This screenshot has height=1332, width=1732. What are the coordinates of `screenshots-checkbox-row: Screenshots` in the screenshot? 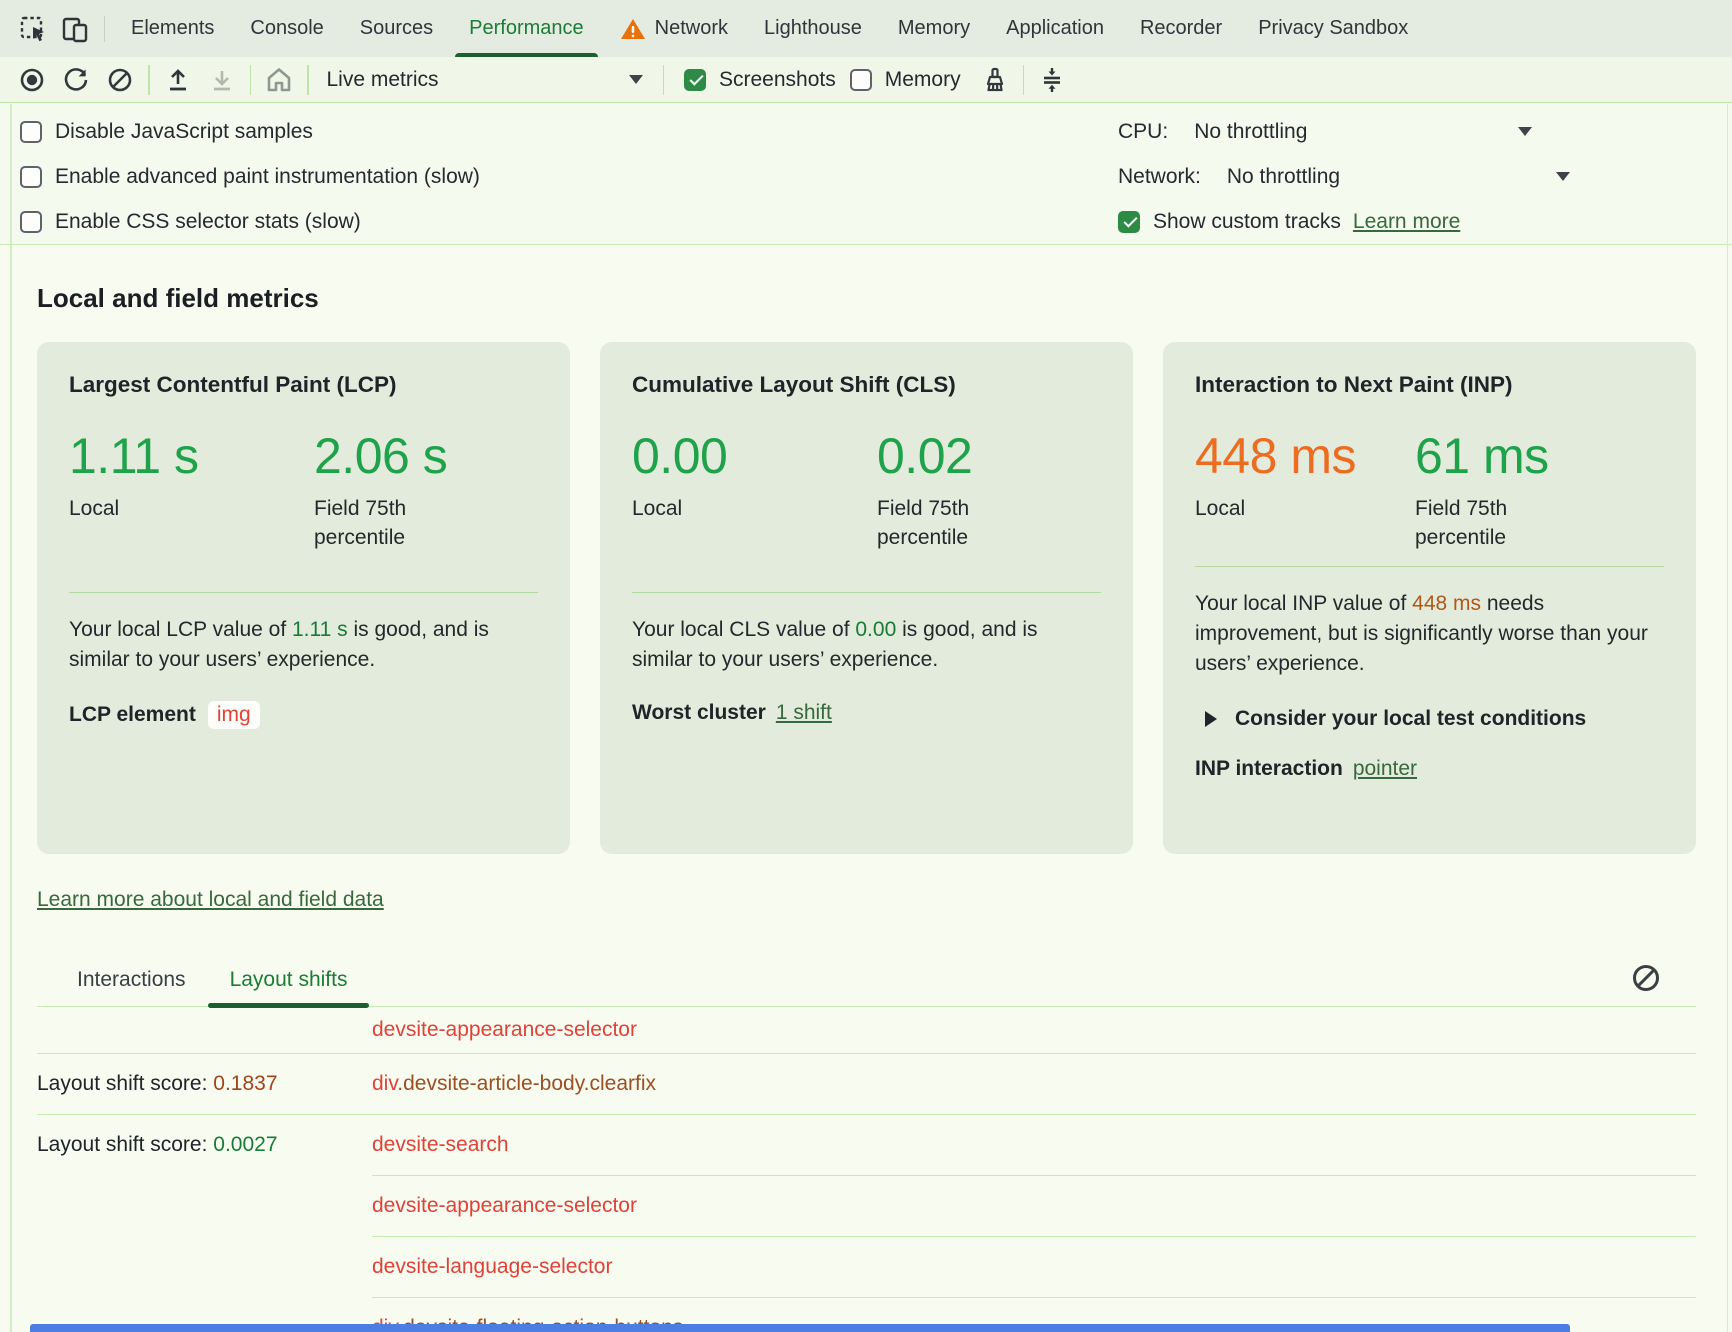 It's located at (760, 80).